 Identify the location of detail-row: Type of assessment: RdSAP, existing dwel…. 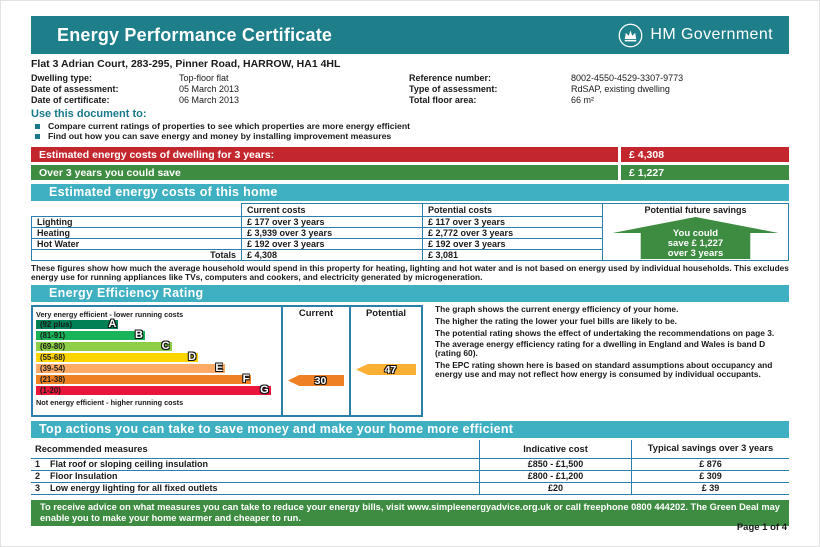
(599, 89).